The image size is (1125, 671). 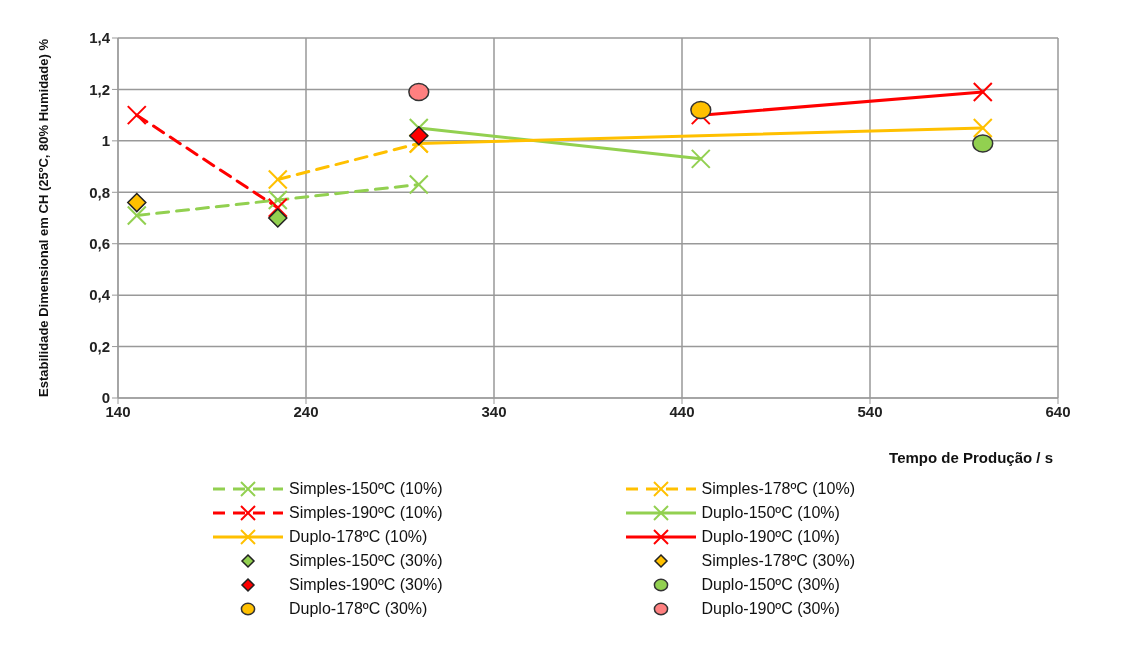 What do you see at coordinates (100, 295) in the screenshot?
I see `y-tick-label: 0,4` at bounding box center [100, 295].